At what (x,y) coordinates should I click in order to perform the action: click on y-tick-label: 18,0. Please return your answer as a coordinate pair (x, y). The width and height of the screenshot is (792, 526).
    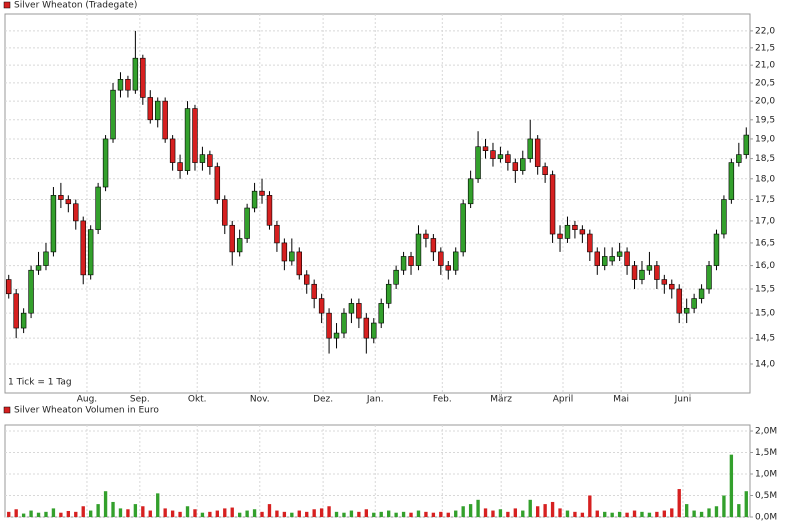
    Looking at the image, I should click on (765, 179).